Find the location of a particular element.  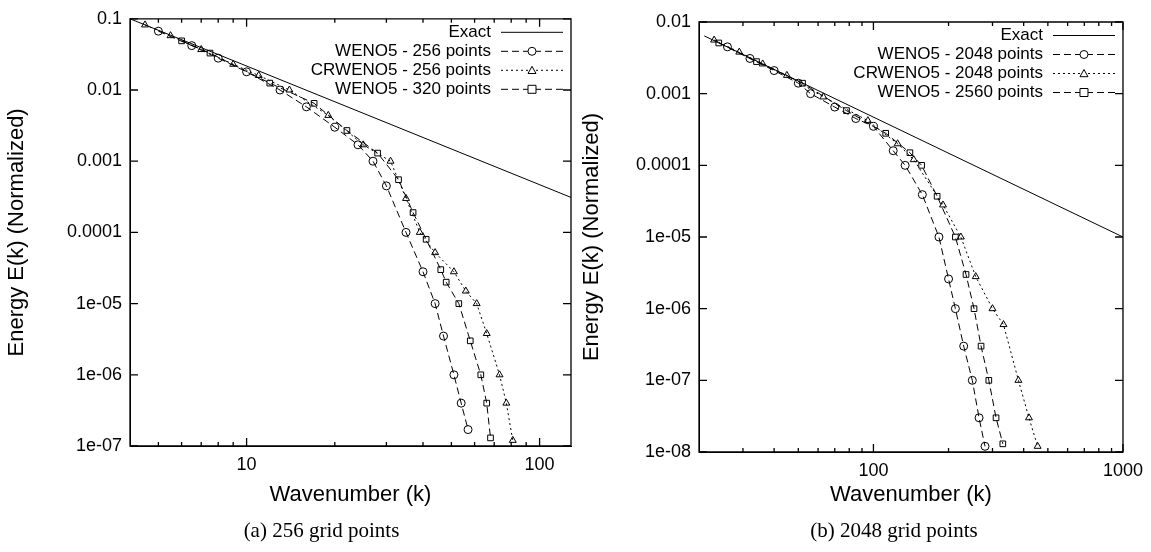

text: (a) 256 grid points is located at coordinates (321, 530).